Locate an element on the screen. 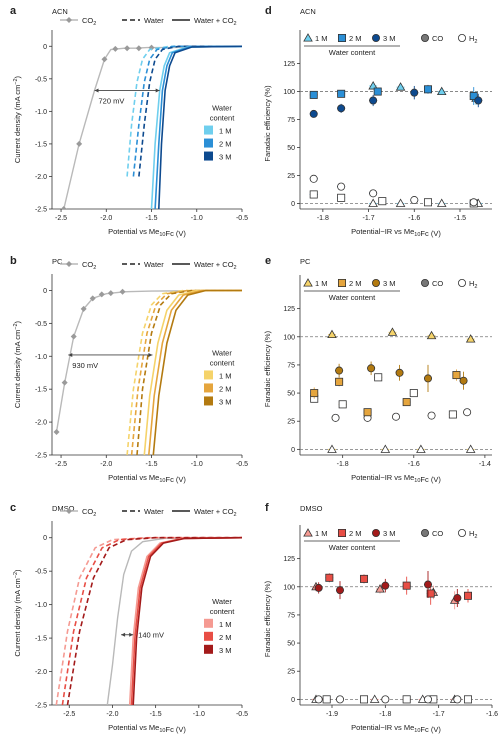 This screenshot has width=503, height=741. water-swatch-1M is located at coordinates (208, 130).